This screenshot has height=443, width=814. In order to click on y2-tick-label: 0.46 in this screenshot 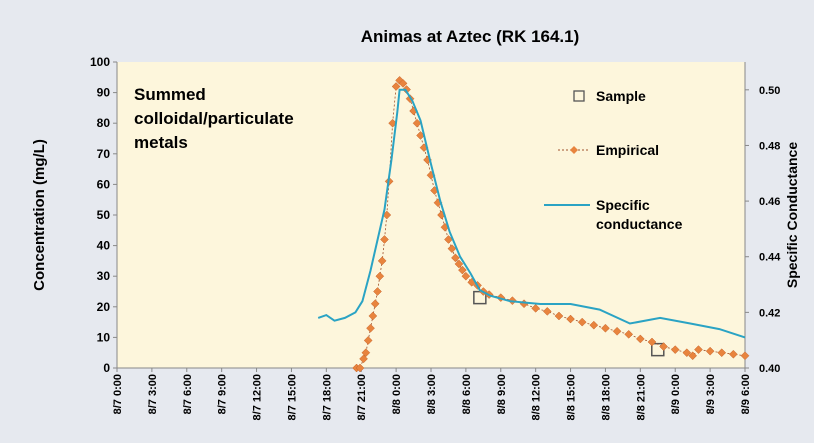, I will do `click(769, 202)`.